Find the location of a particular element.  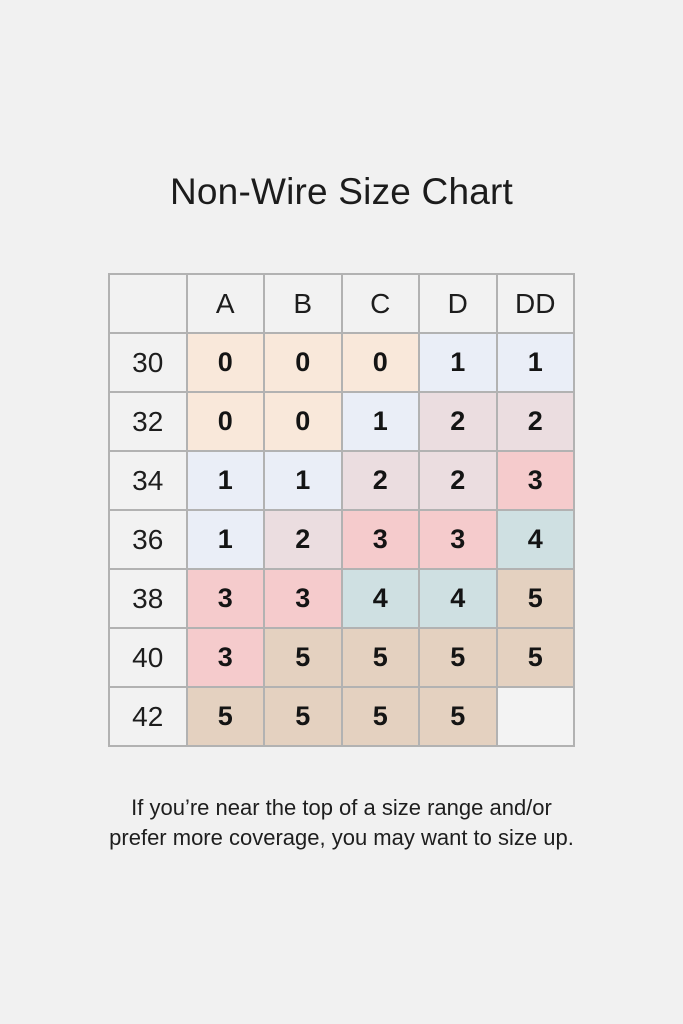

size-cell-30-dd: 1 is located at coordinates (535, 362).